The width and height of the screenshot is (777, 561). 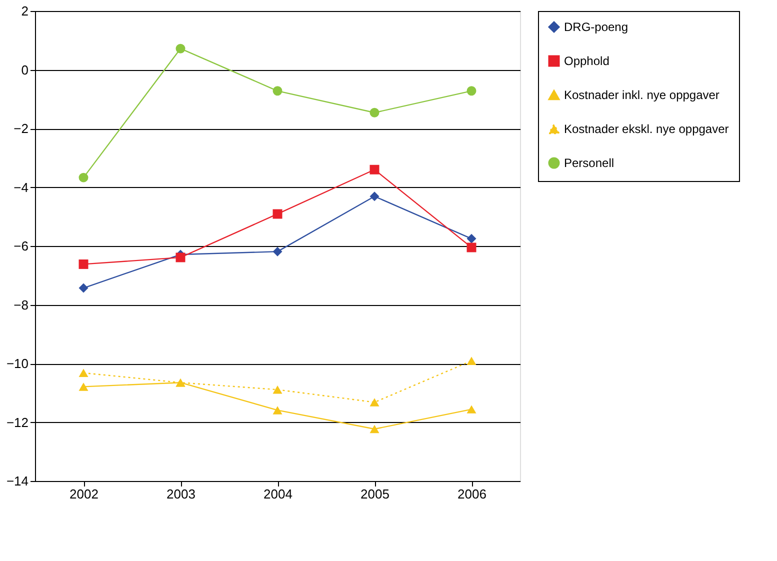 I want to click on y-tick-label: −12, so click(x=17, y=422).